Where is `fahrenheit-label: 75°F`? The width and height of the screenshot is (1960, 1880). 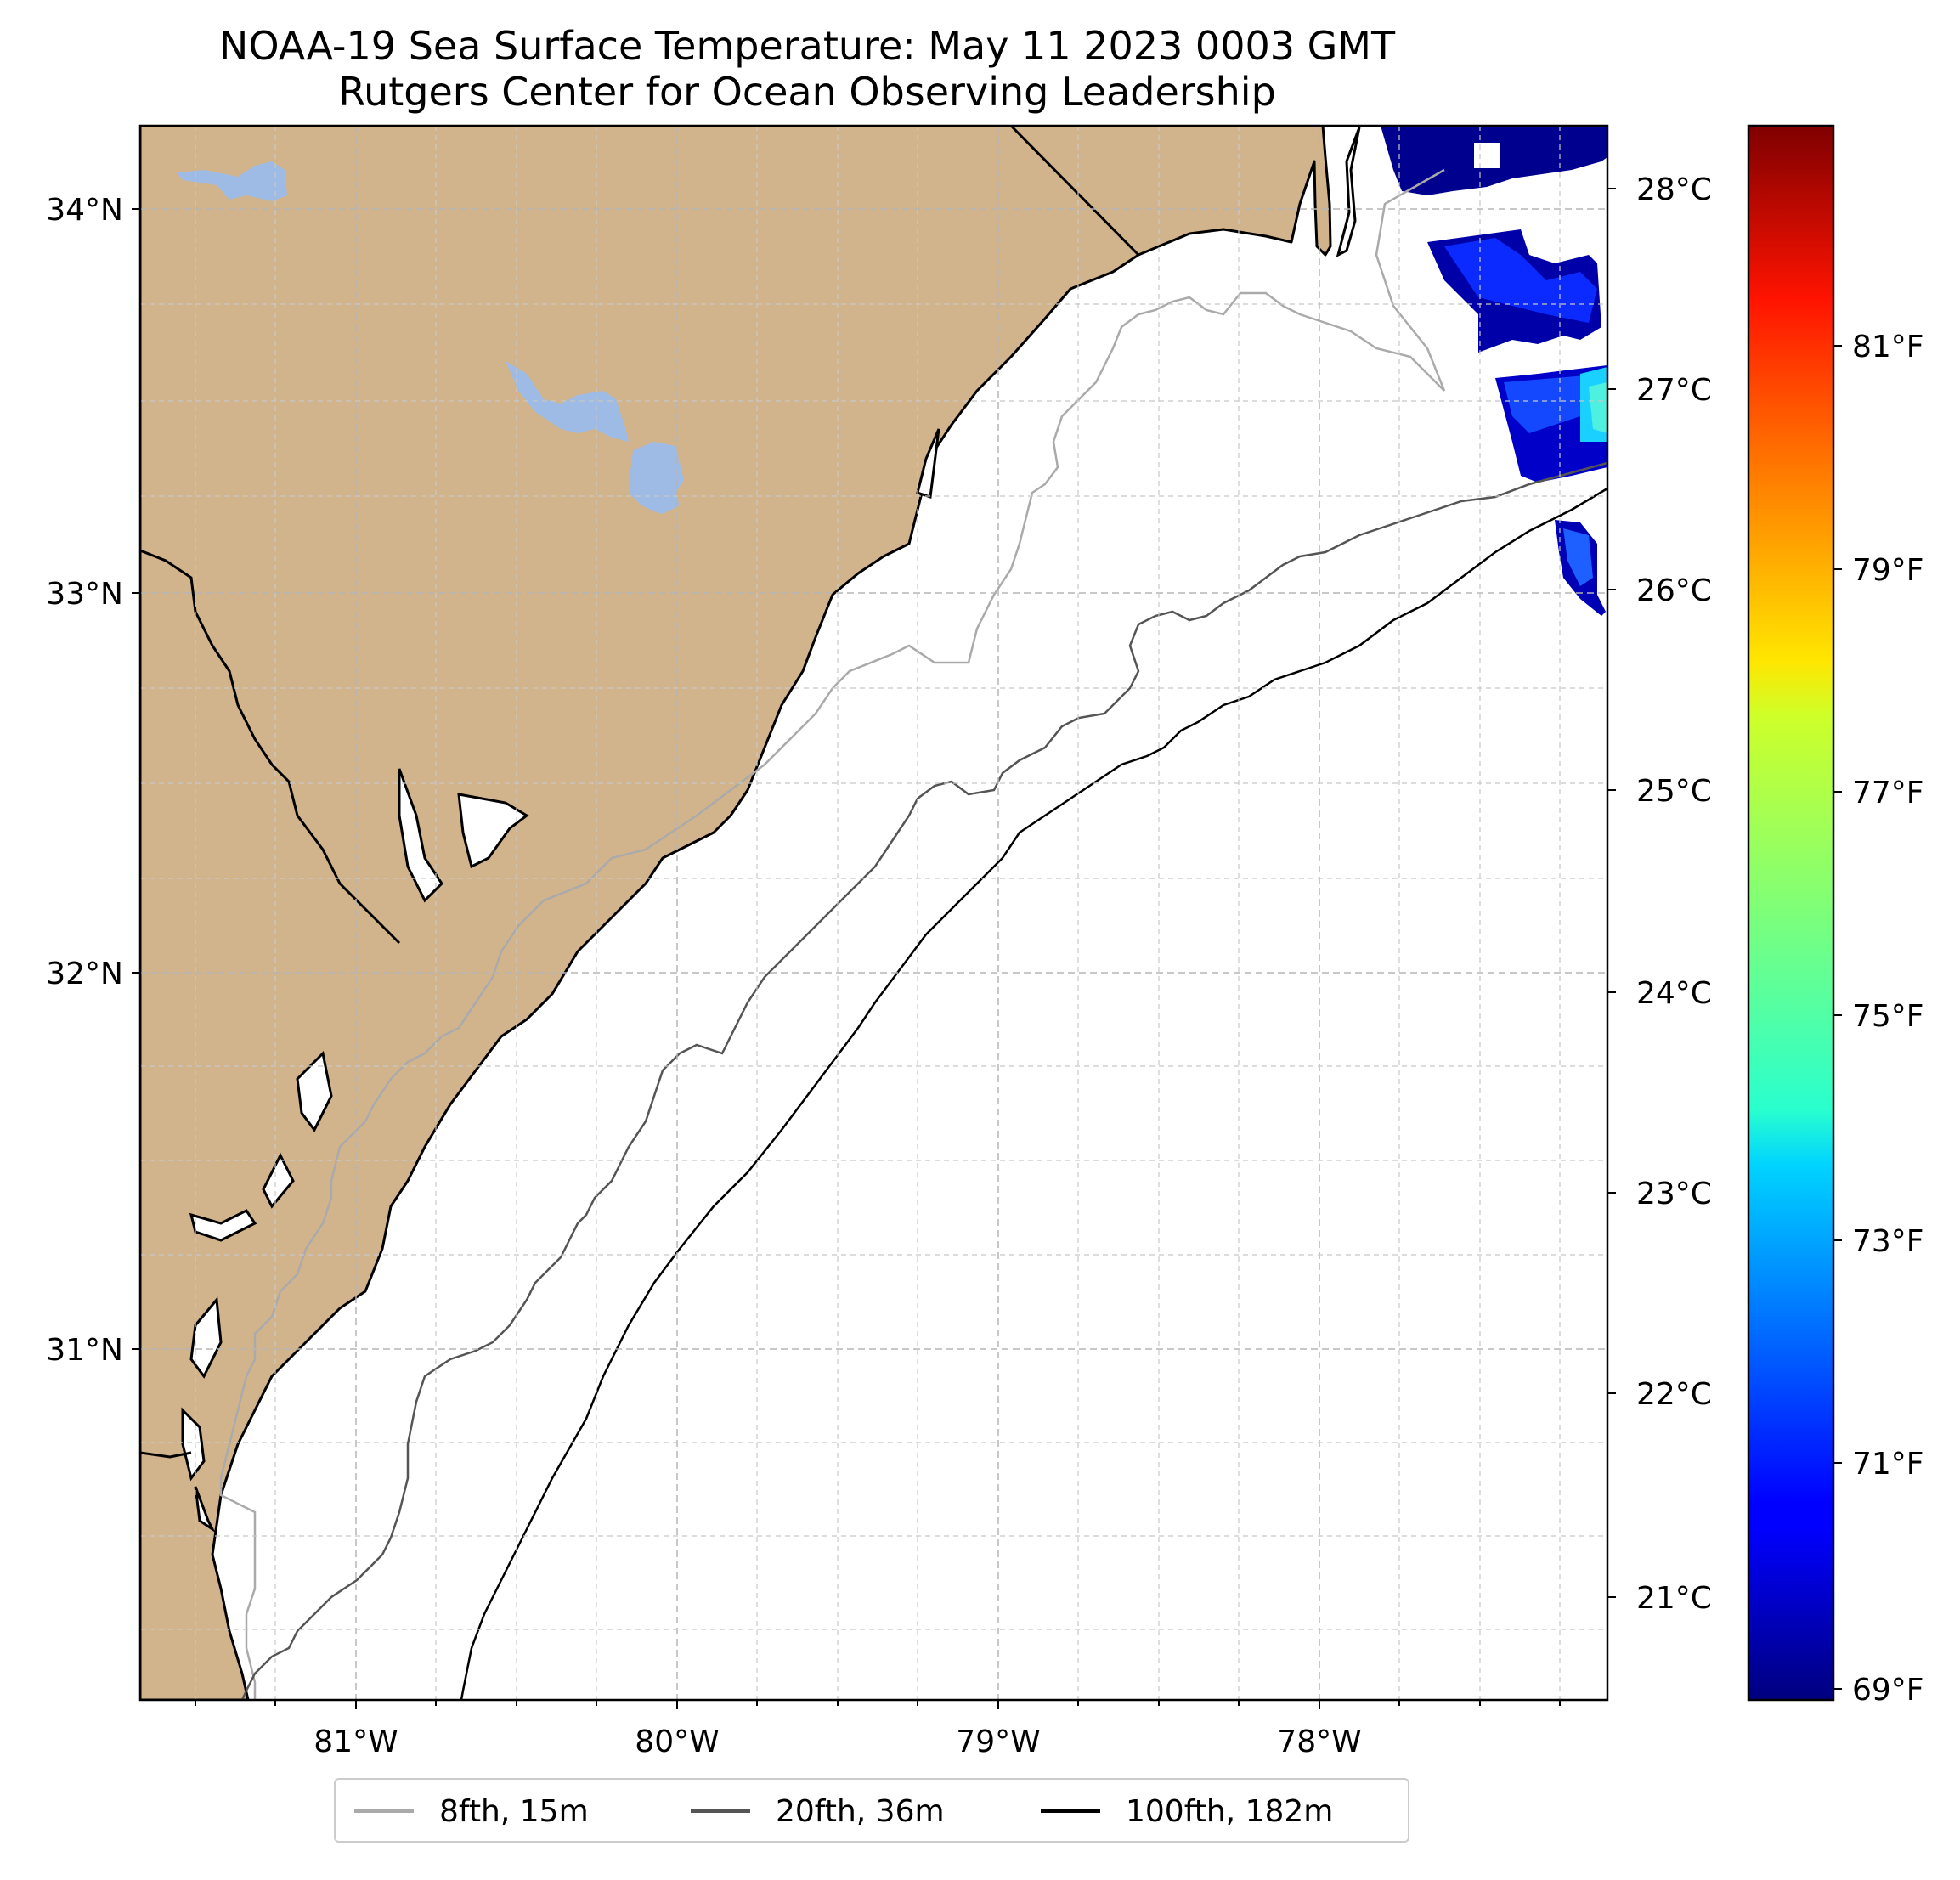 fahrenheit-label: 75°F is located at coordinates (1888, 1017).